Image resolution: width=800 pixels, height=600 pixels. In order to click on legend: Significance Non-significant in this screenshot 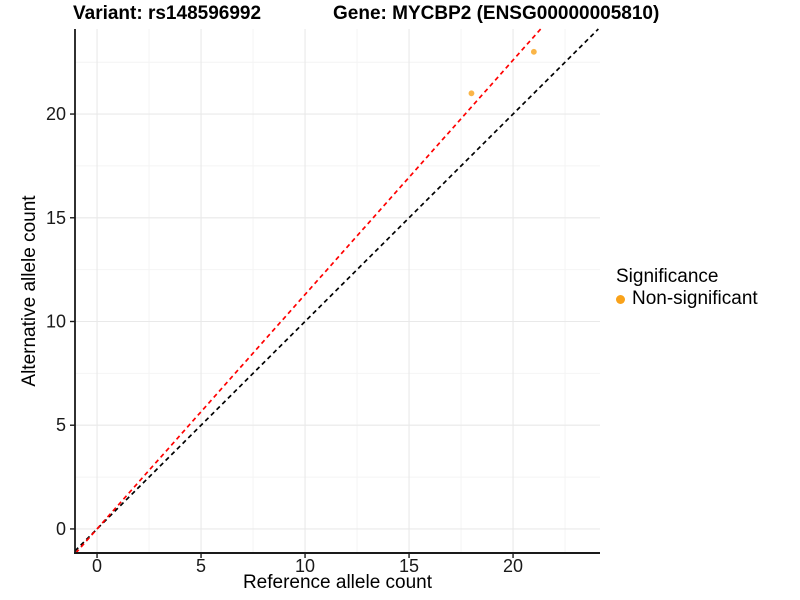, I will do `click(687, 288)`.